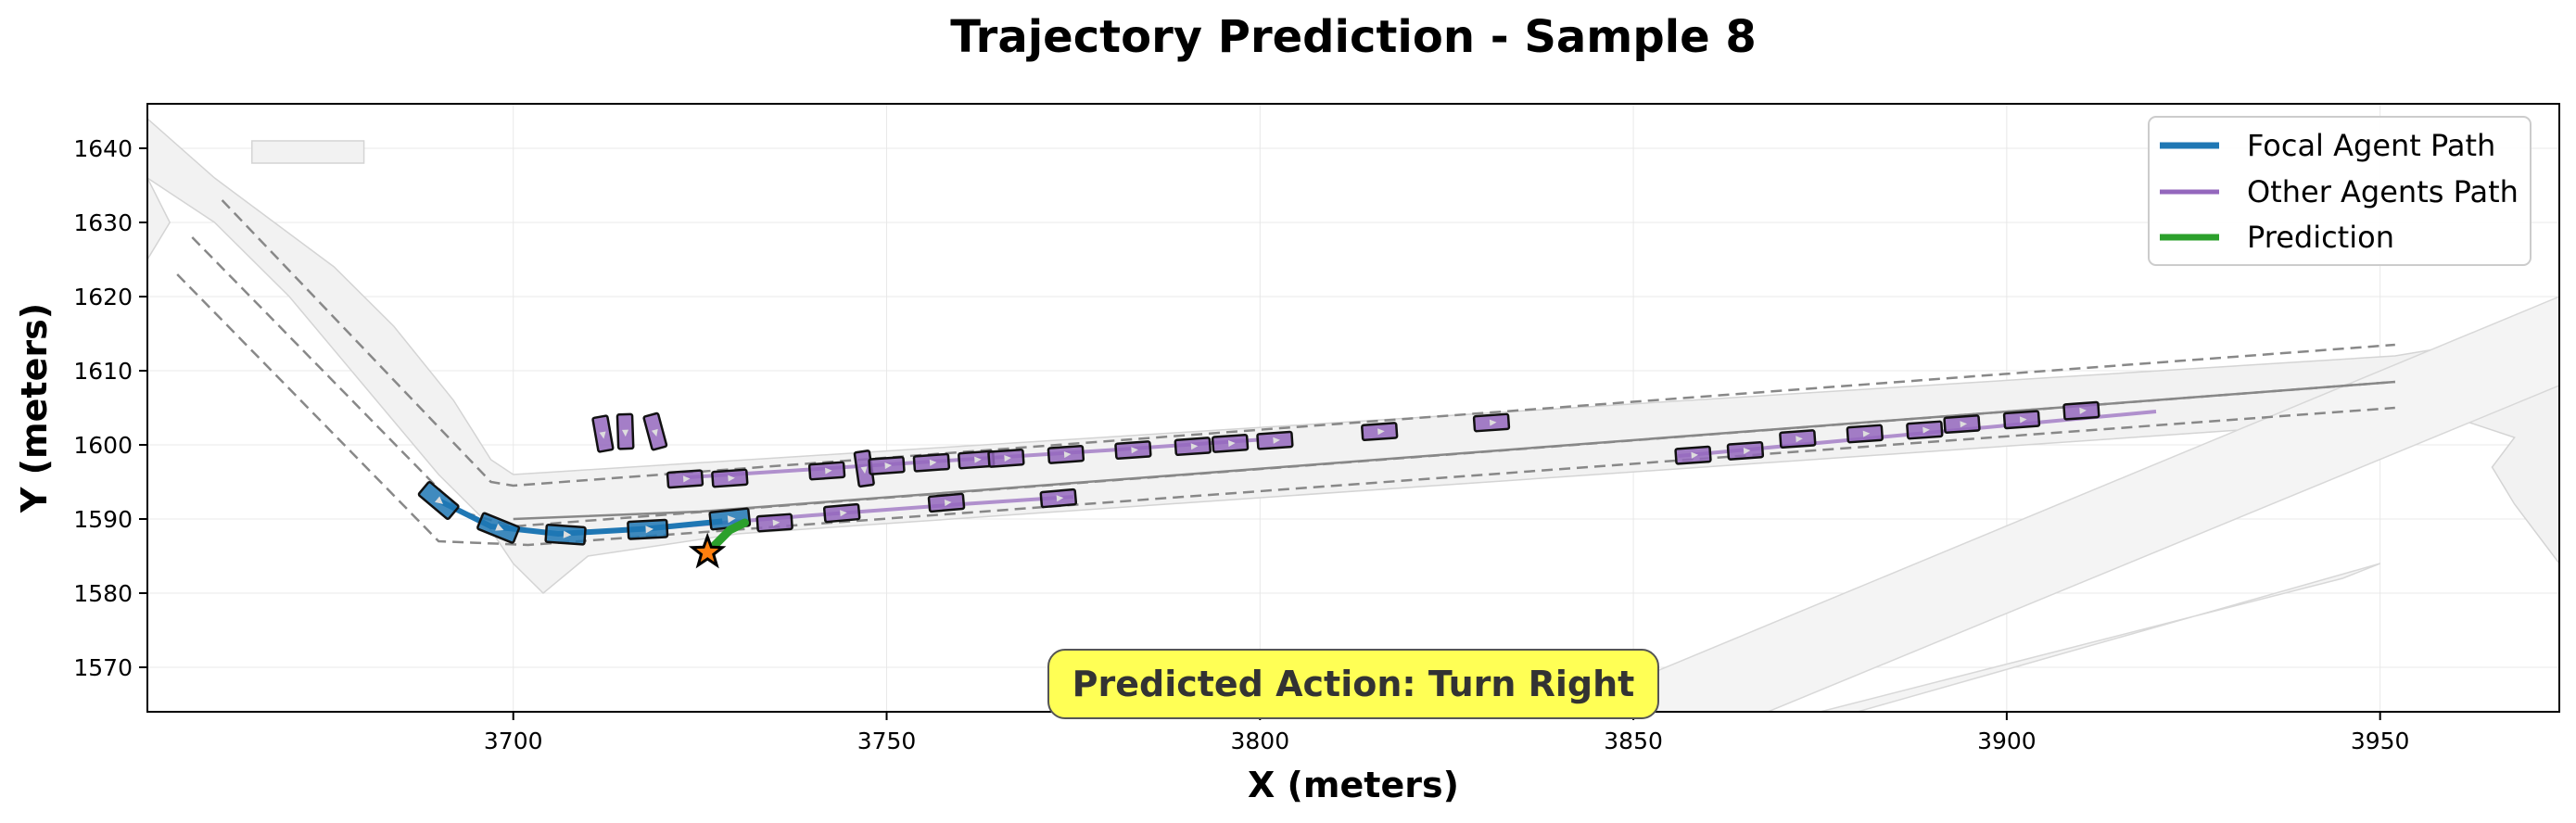 The image size is (2576, 823). What do you see at coordinates (2371, 146) in the screenshot?
I see `legend-focal-label: Focal Agent Path` at bounding box center [2371, 146].